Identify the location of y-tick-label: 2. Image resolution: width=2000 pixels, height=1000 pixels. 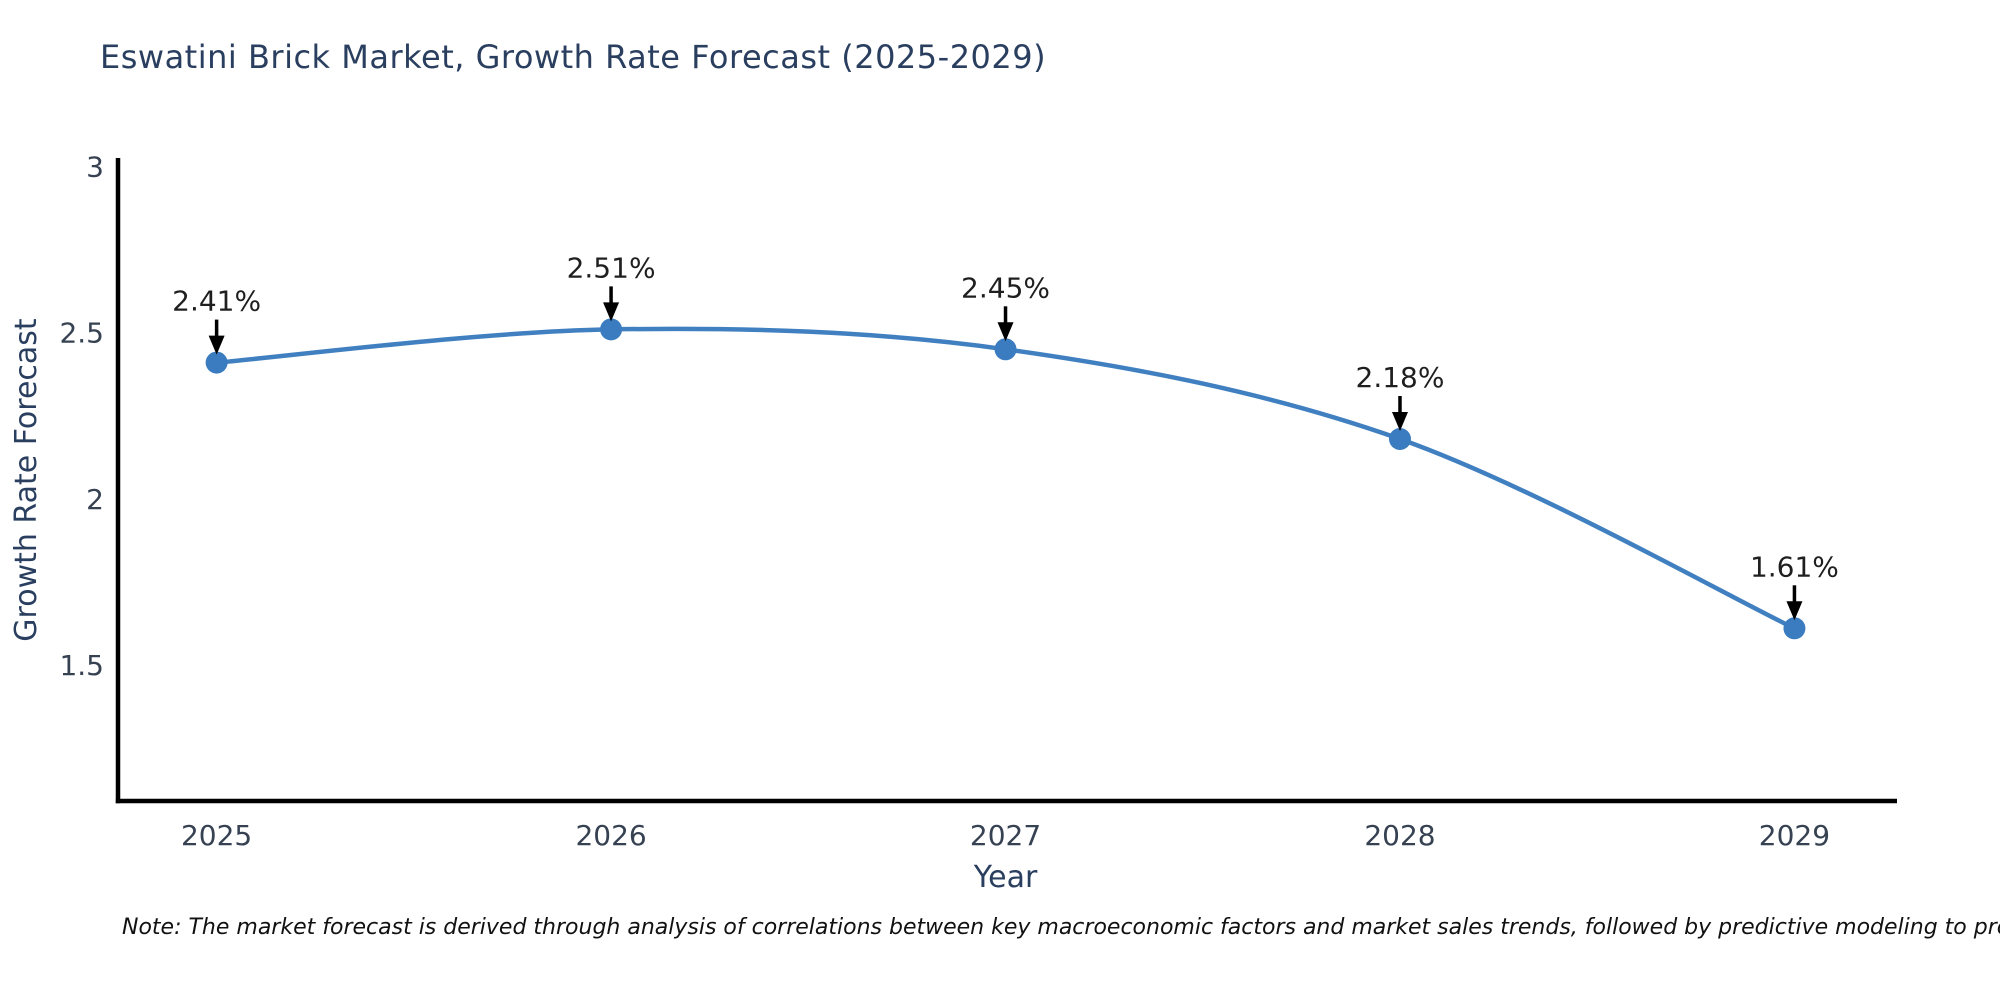
(95, 499).